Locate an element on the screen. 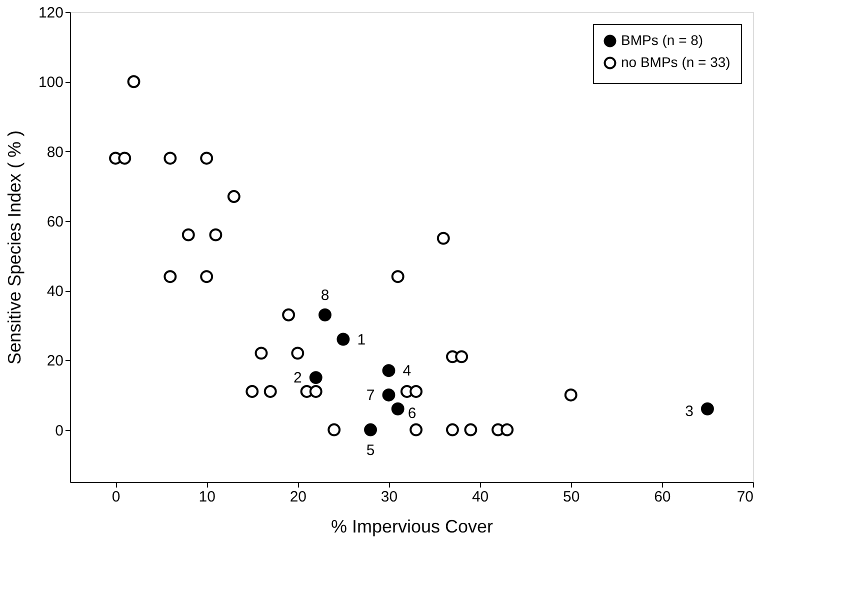 Image resolution: width=844 pixels, height=598 pixels. x-axis-title: % Impervious Cover is located at coordinates (412, 526).